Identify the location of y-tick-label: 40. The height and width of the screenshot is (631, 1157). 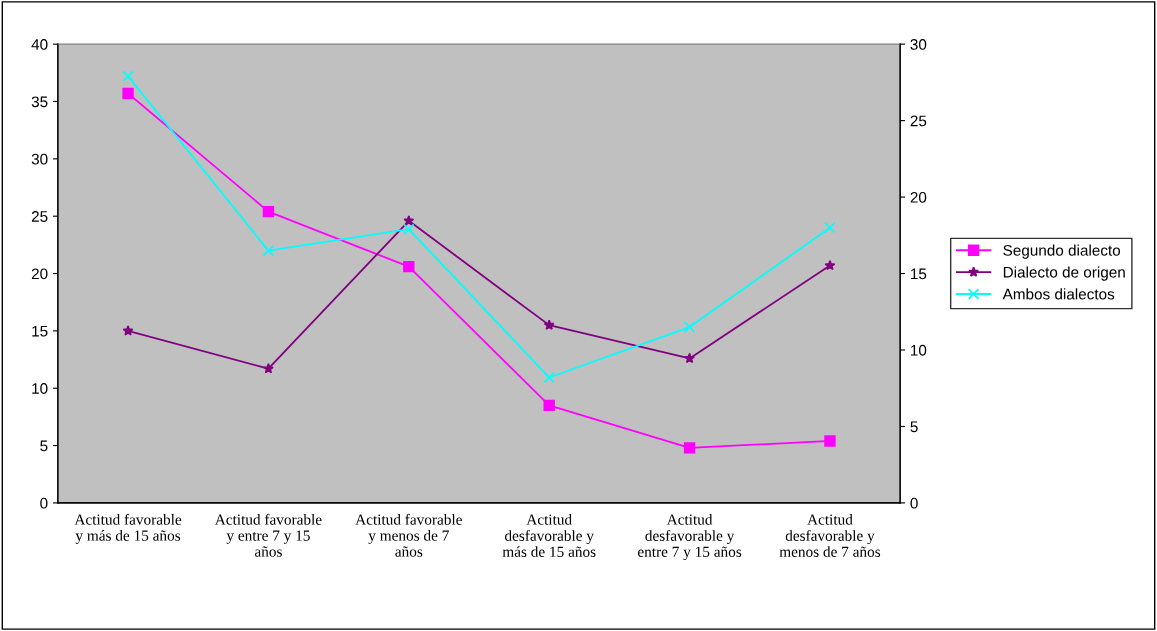
(39, 44).